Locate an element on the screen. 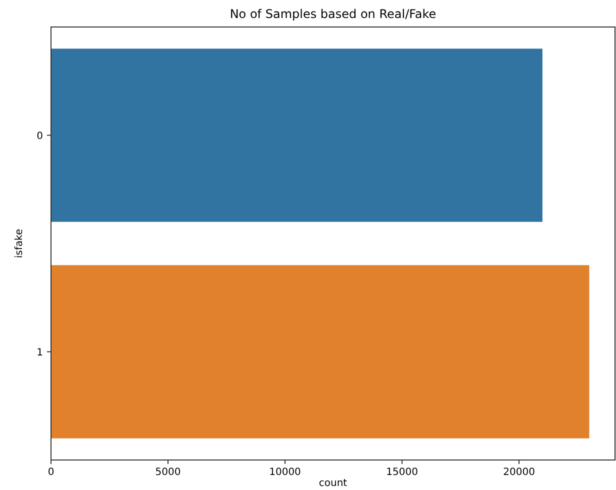  x-tick-label: 0 is located at coordinates (51, 472).